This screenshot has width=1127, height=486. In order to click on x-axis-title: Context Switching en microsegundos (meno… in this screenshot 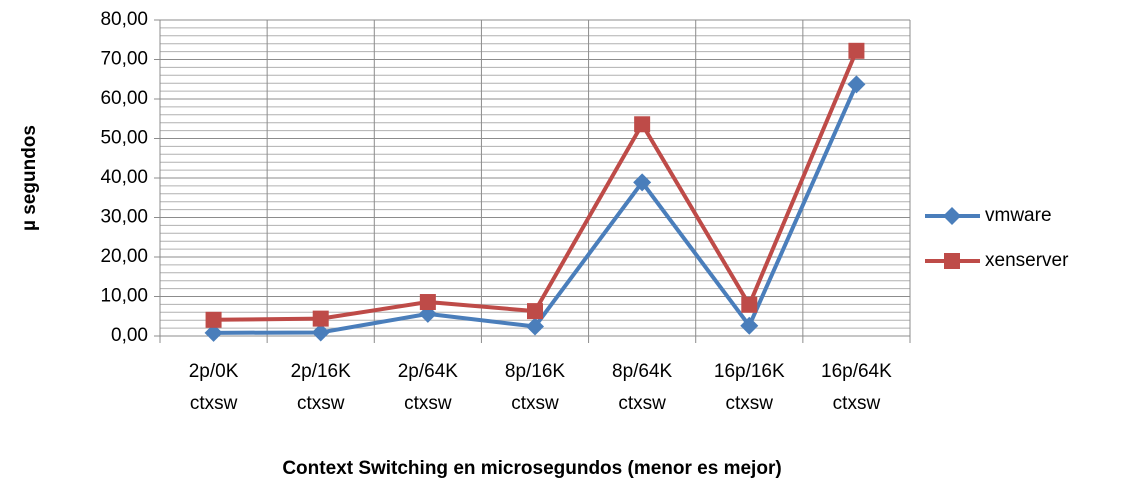, I will do `click(531, 468)`.